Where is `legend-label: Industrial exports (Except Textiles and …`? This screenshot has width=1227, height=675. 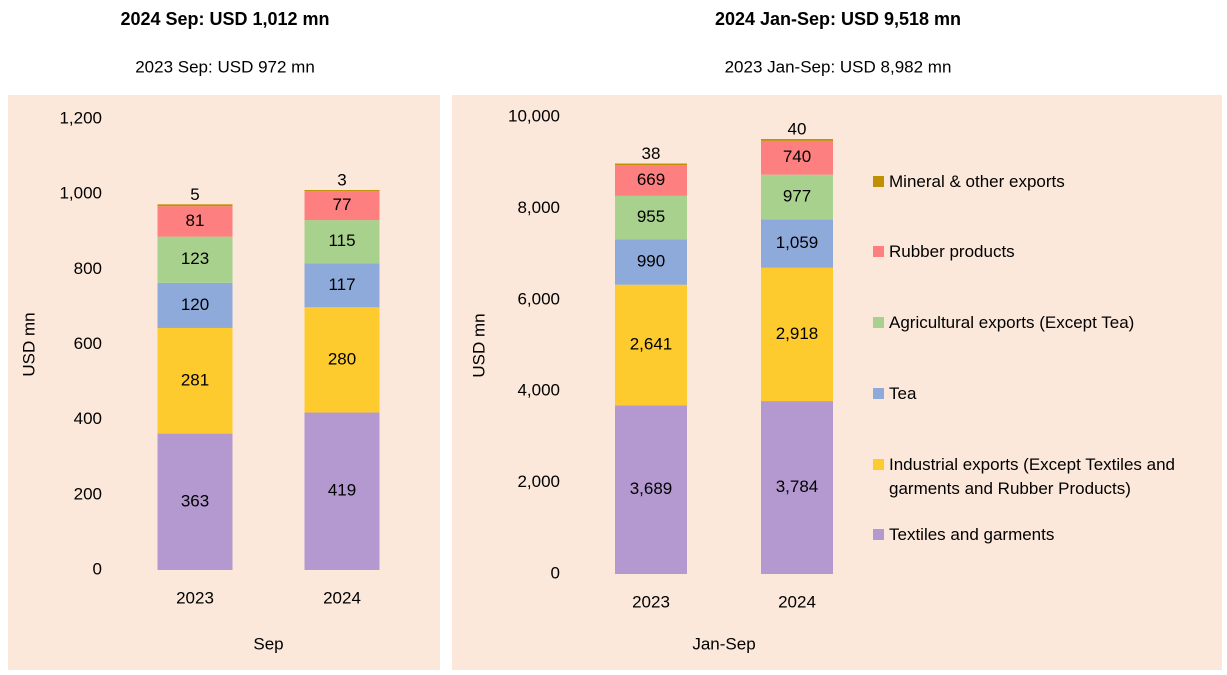 legend-label: Industrial exports (Except Textiles and … is located at coordinates (1032, 476).